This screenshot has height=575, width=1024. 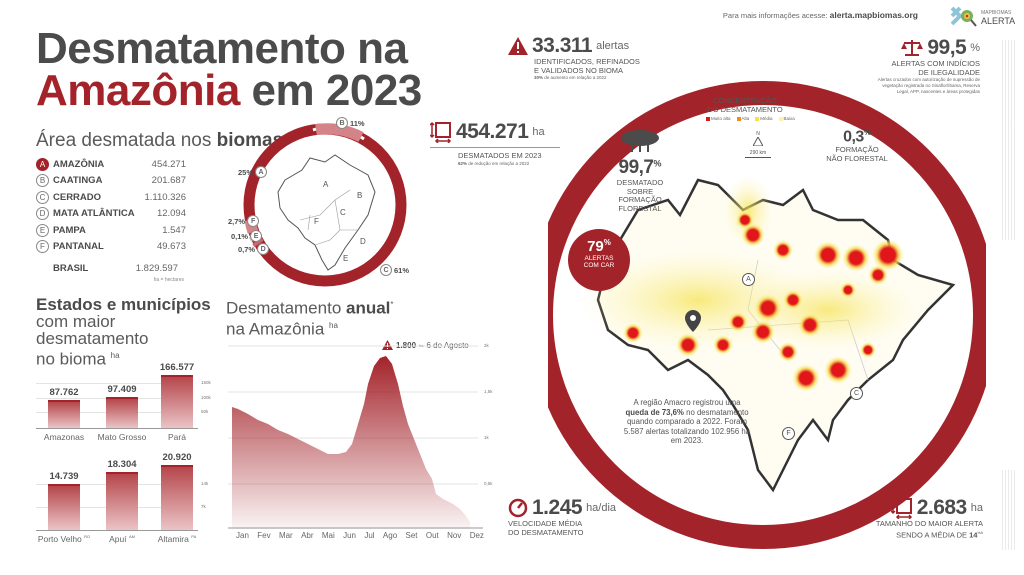 What do you see at coordinates (165, 197) in the screenshot?
I see `biome-value: 1.110.326` at bounding box center [165, 197].